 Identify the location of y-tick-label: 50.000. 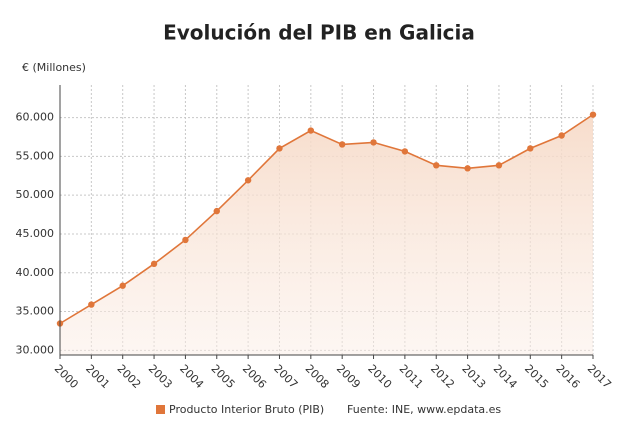
(35, 194).